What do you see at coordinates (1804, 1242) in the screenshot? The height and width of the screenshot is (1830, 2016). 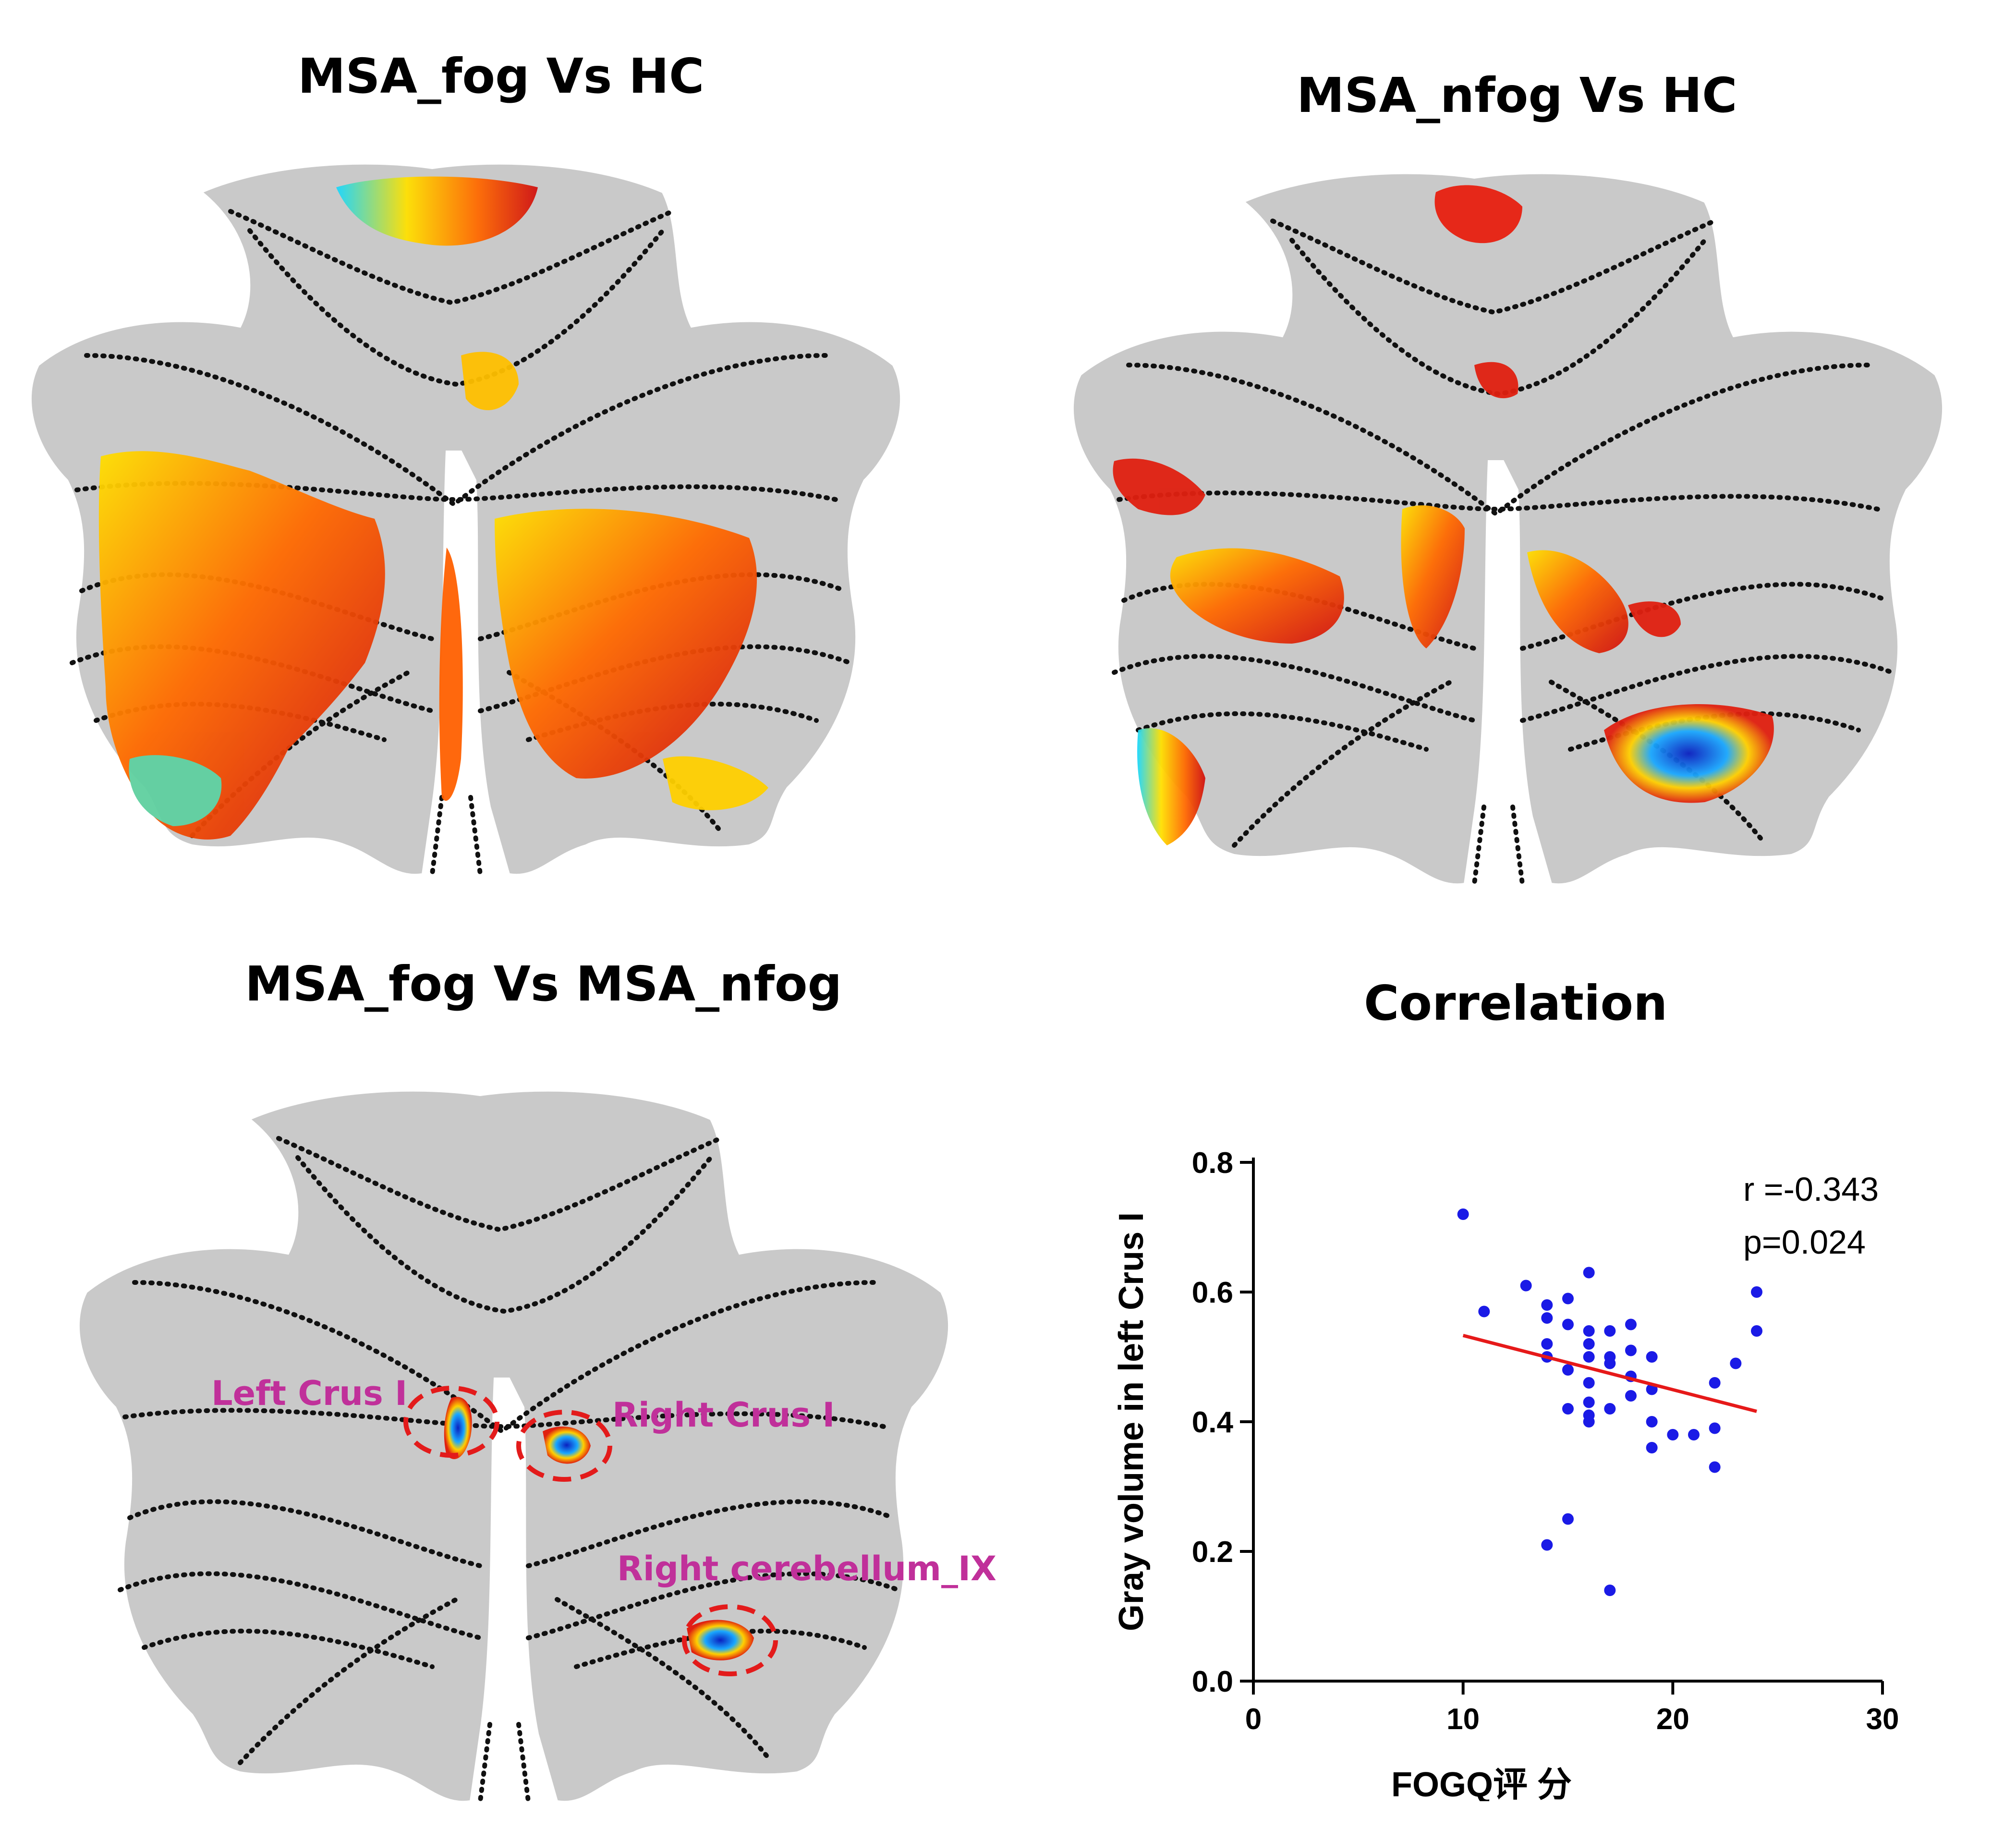 I see `stat-annotation-1: p=0.024` at bounding box center [1804, 1242].